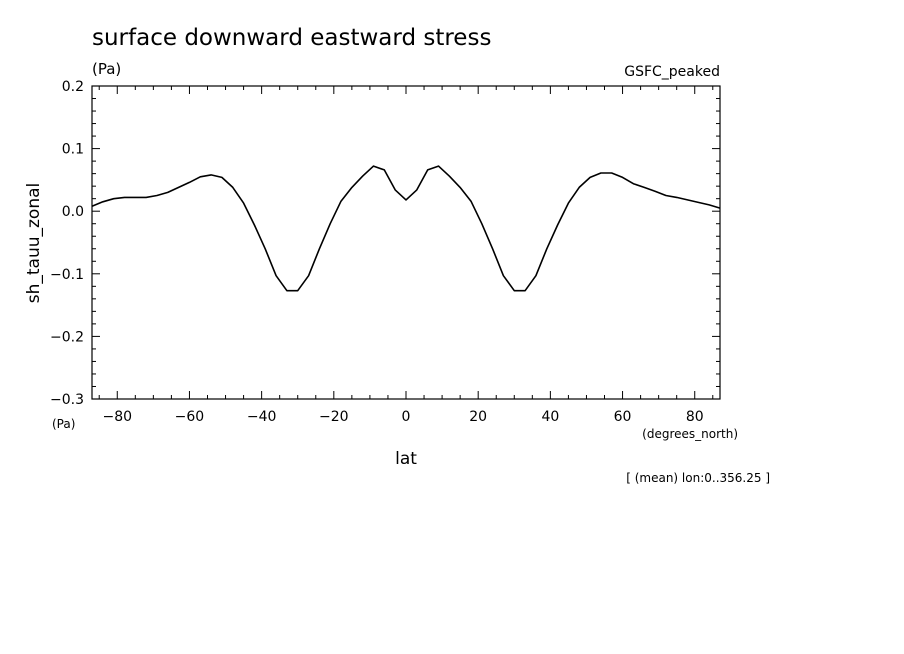 The image size is (904, 654). Describe the element at coordinates (690, 434) in the screenshot. I see `x-axis-units: (degrees_north)` at that location.